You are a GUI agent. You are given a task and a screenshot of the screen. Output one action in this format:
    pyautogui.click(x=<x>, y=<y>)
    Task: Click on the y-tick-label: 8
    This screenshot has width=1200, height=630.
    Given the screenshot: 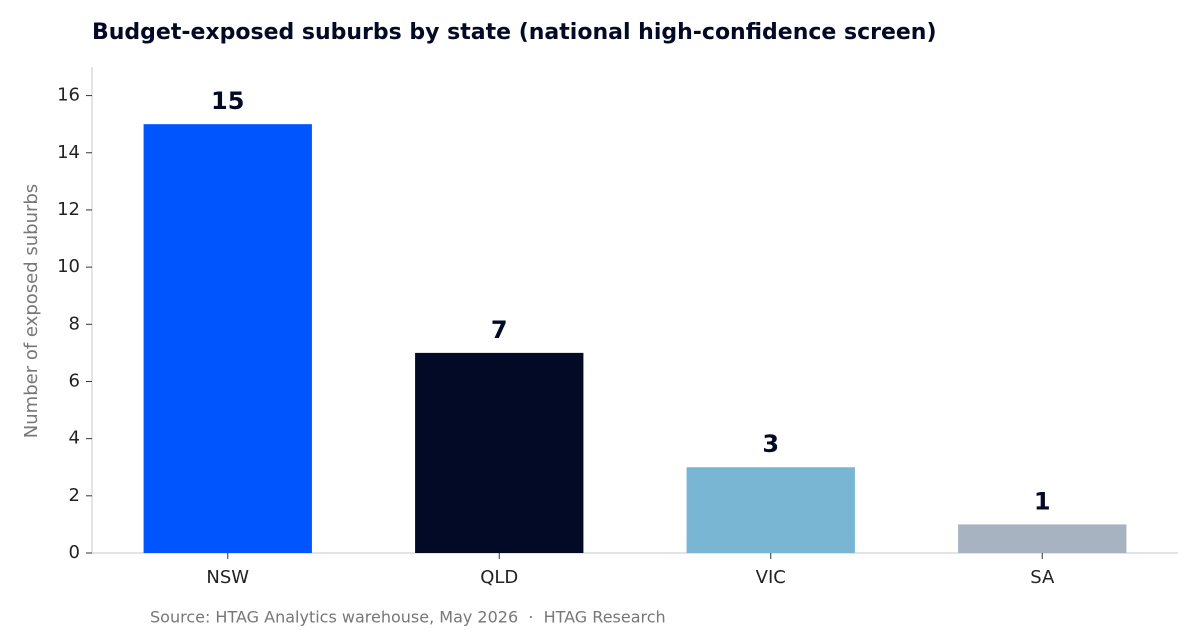 What is the action you would take?
    pyautogui.click(x=74, y=323)
    